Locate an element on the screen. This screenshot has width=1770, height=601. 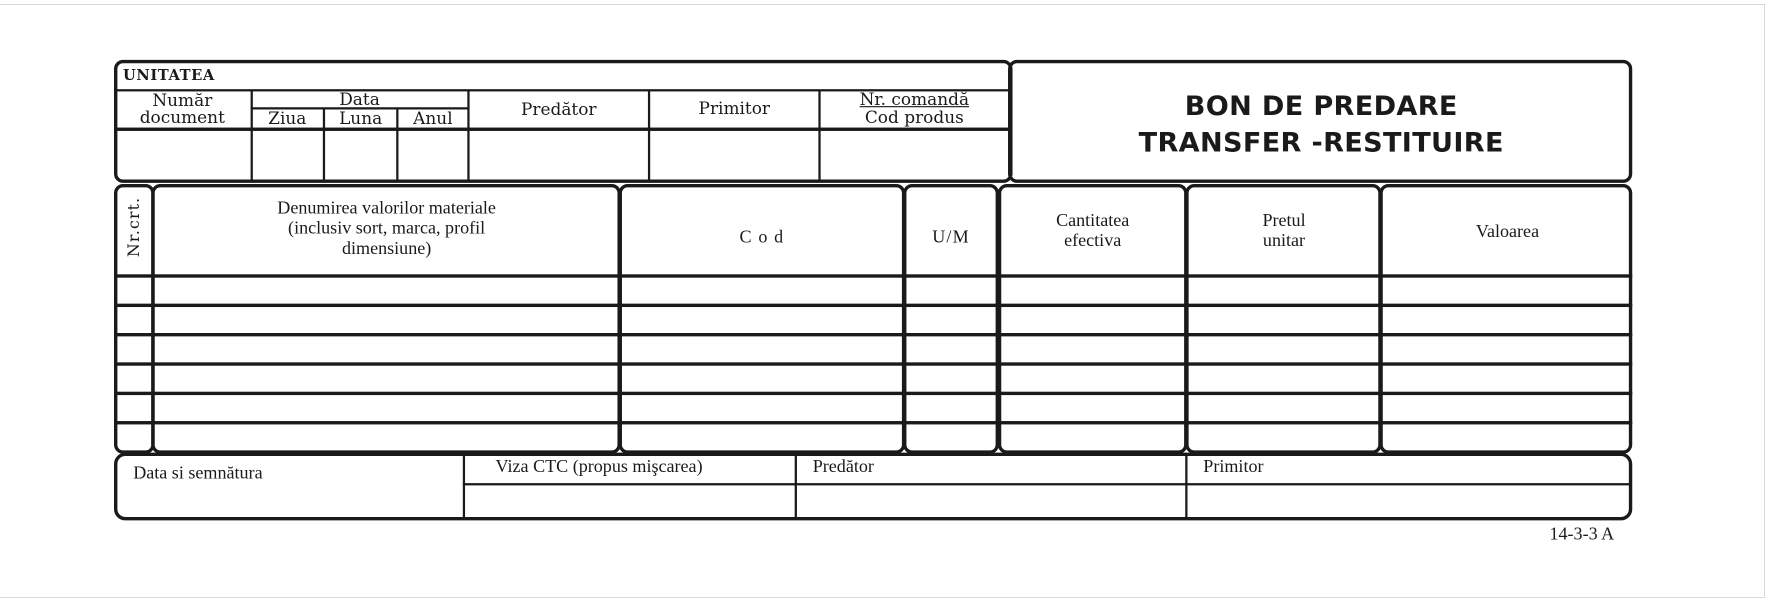
price-header: Pretul unitar is located at coordinates (1284, 231).